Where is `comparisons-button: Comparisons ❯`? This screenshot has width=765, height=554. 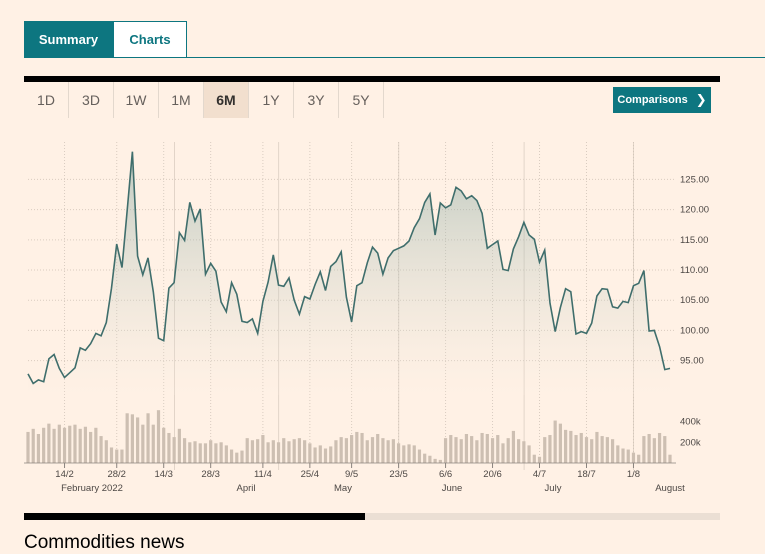 comparisons-button: Comparisons ❯ is located at coordinates (662, 100).